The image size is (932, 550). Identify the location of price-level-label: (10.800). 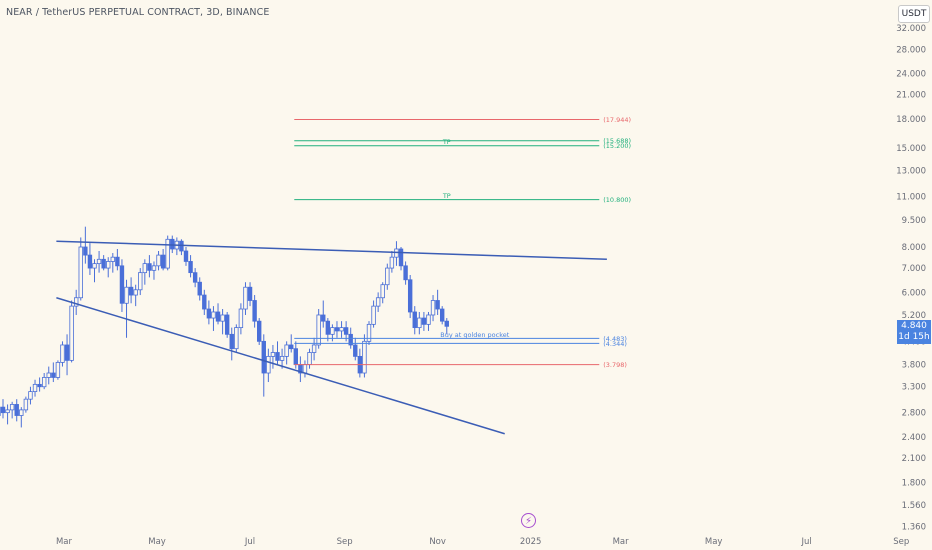
(617, 200).